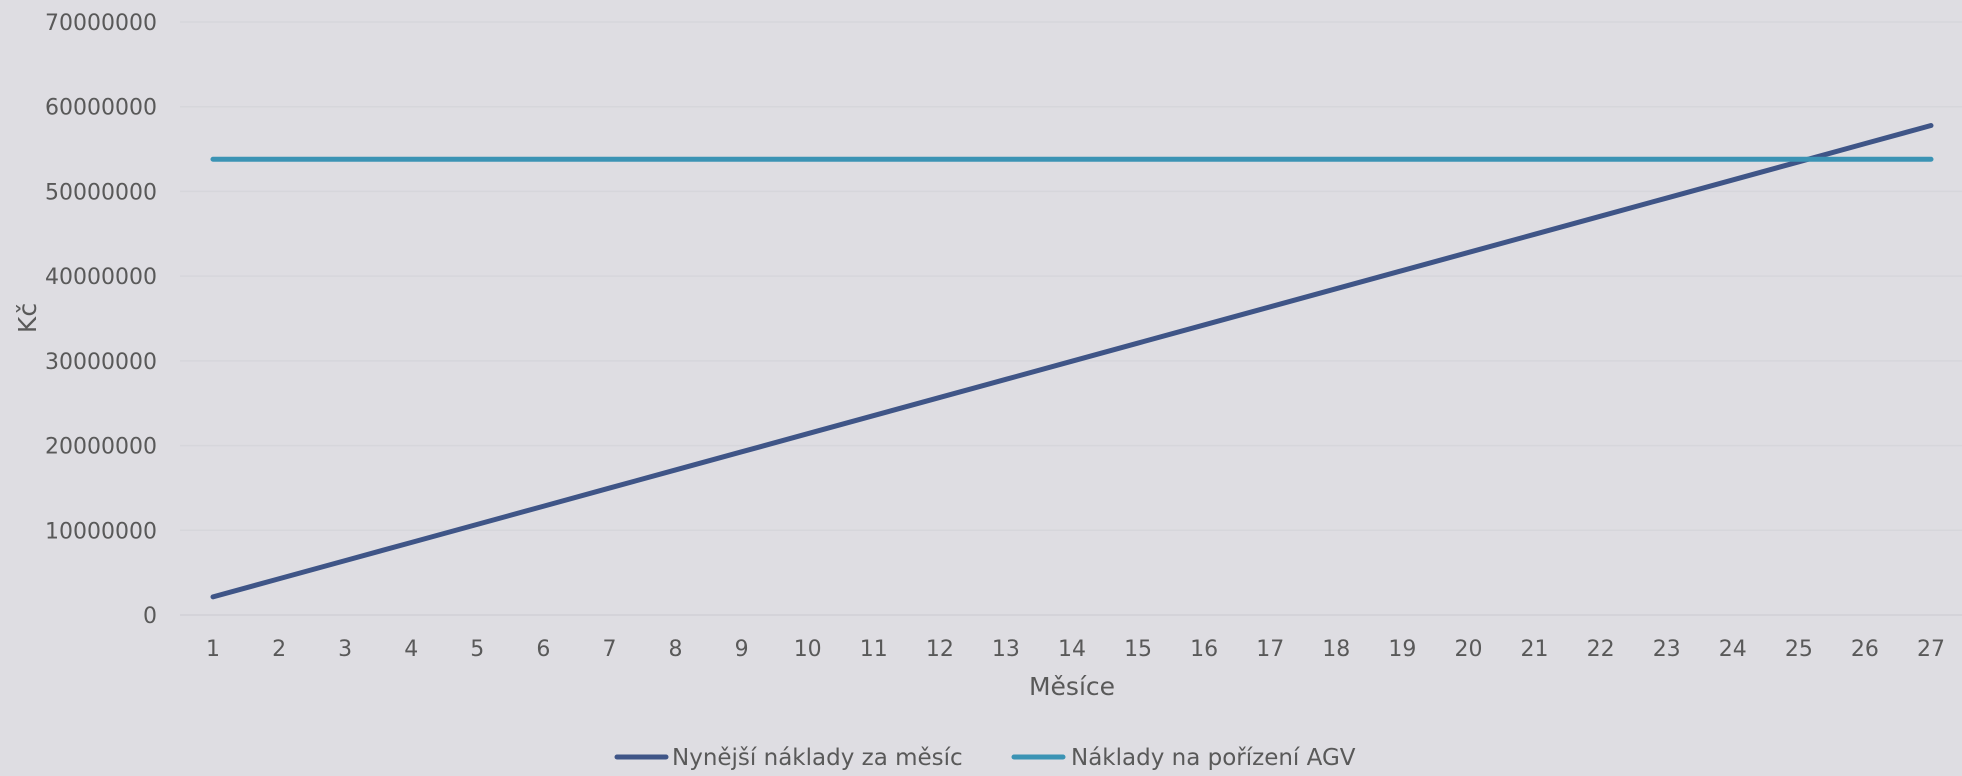  Describe the element at coordinates (1601, 649) in the screenshot. I see `x-tick-label: 22` at that location.